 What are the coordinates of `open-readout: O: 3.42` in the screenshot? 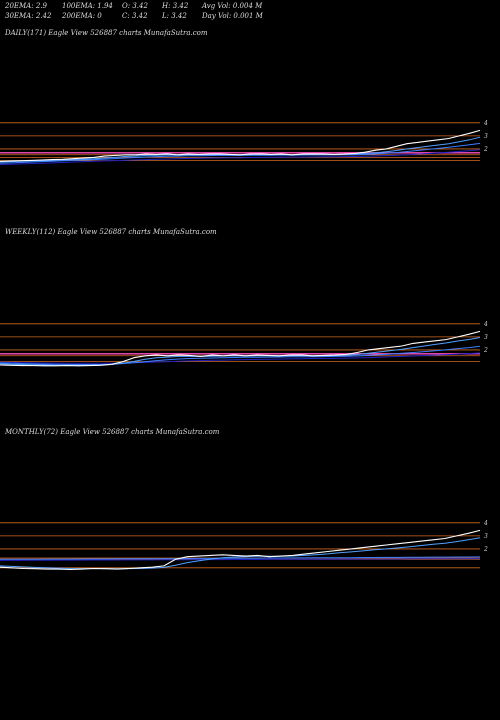 It's located at (135, 6).